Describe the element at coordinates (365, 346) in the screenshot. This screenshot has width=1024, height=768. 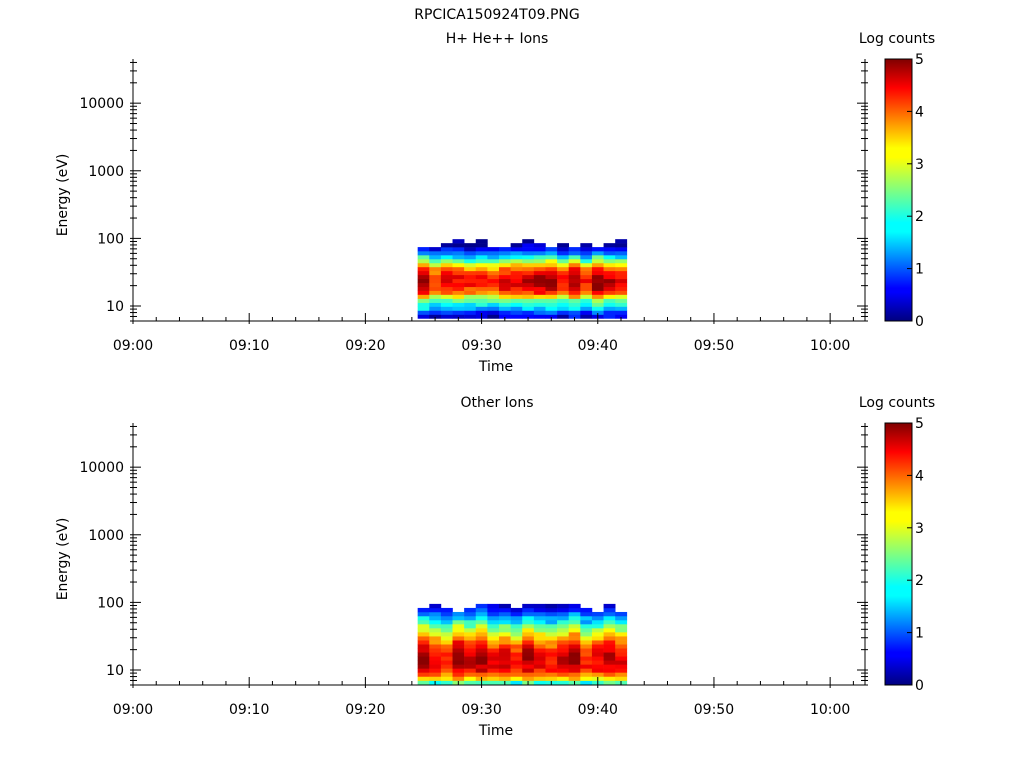
I see `x-tick-label: 09:20` at that location.